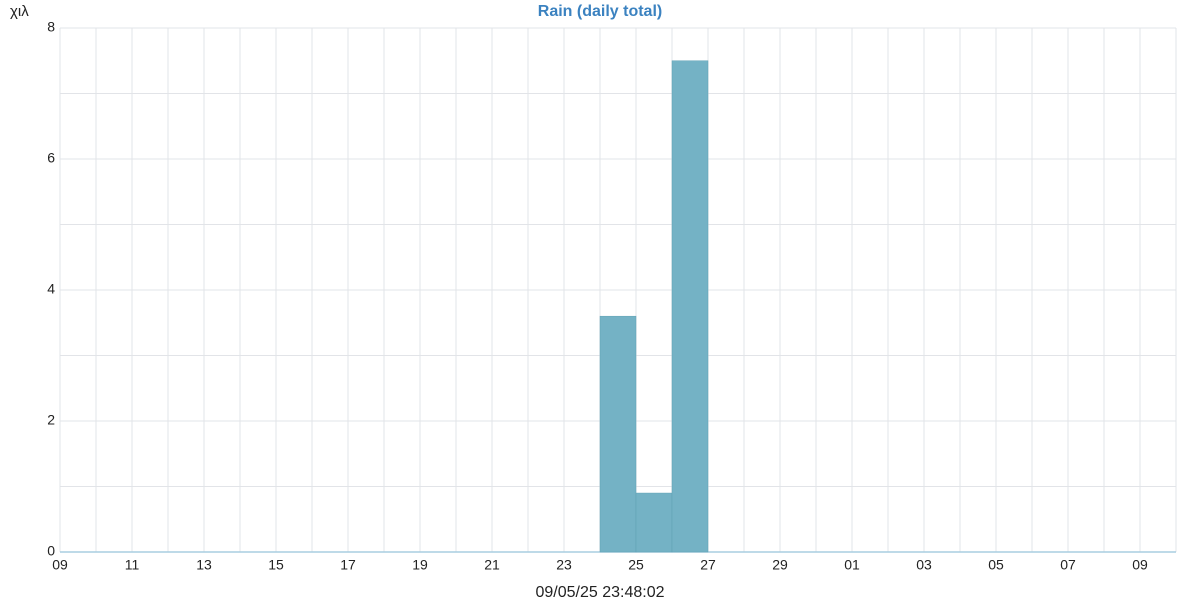 The image size is (1200, 600). What do you see at coordinates (204, 565) in the screenshot?
I see `x-tick-label: 13` at bounding box center [204, 565].